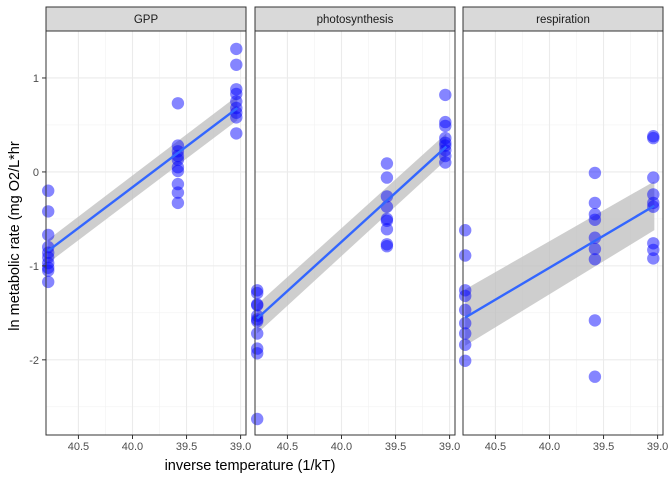  I want to click on confidence-ribbon, so click(560, 263).